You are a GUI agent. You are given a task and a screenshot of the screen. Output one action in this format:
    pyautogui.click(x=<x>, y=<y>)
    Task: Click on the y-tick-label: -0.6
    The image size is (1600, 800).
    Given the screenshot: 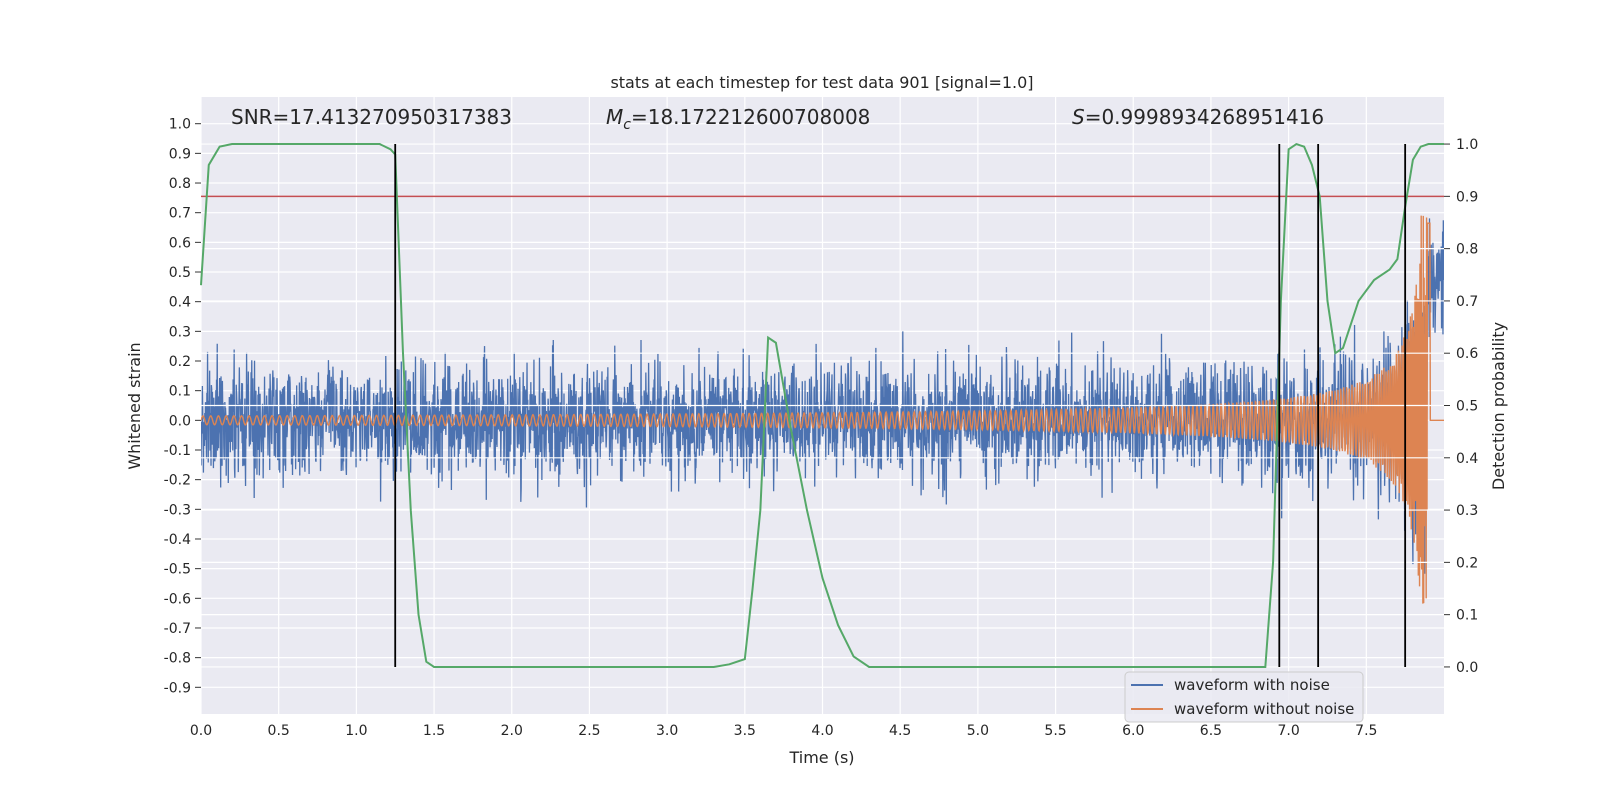 What is the action you would take?
    pyautogui.click(x=177, y=599)
    